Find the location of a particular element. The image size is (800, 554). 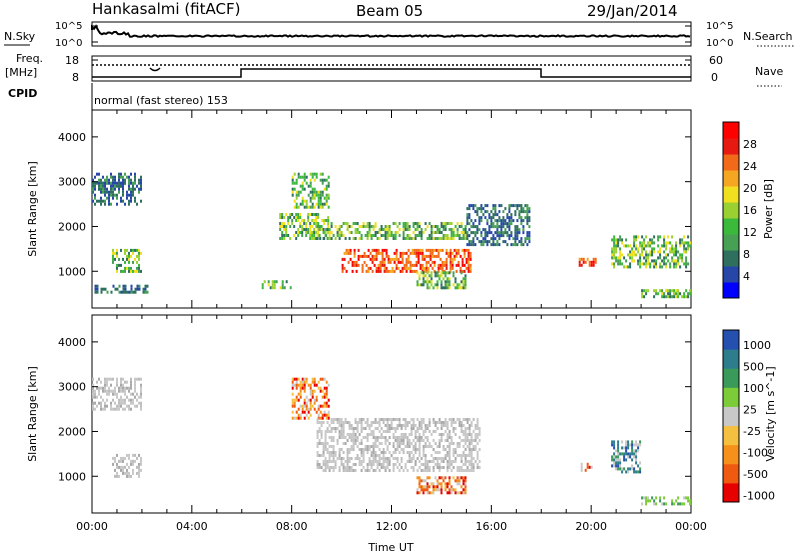

velocity-y-axis-label: Slant Range [km] is located at coordinates (32, 414).